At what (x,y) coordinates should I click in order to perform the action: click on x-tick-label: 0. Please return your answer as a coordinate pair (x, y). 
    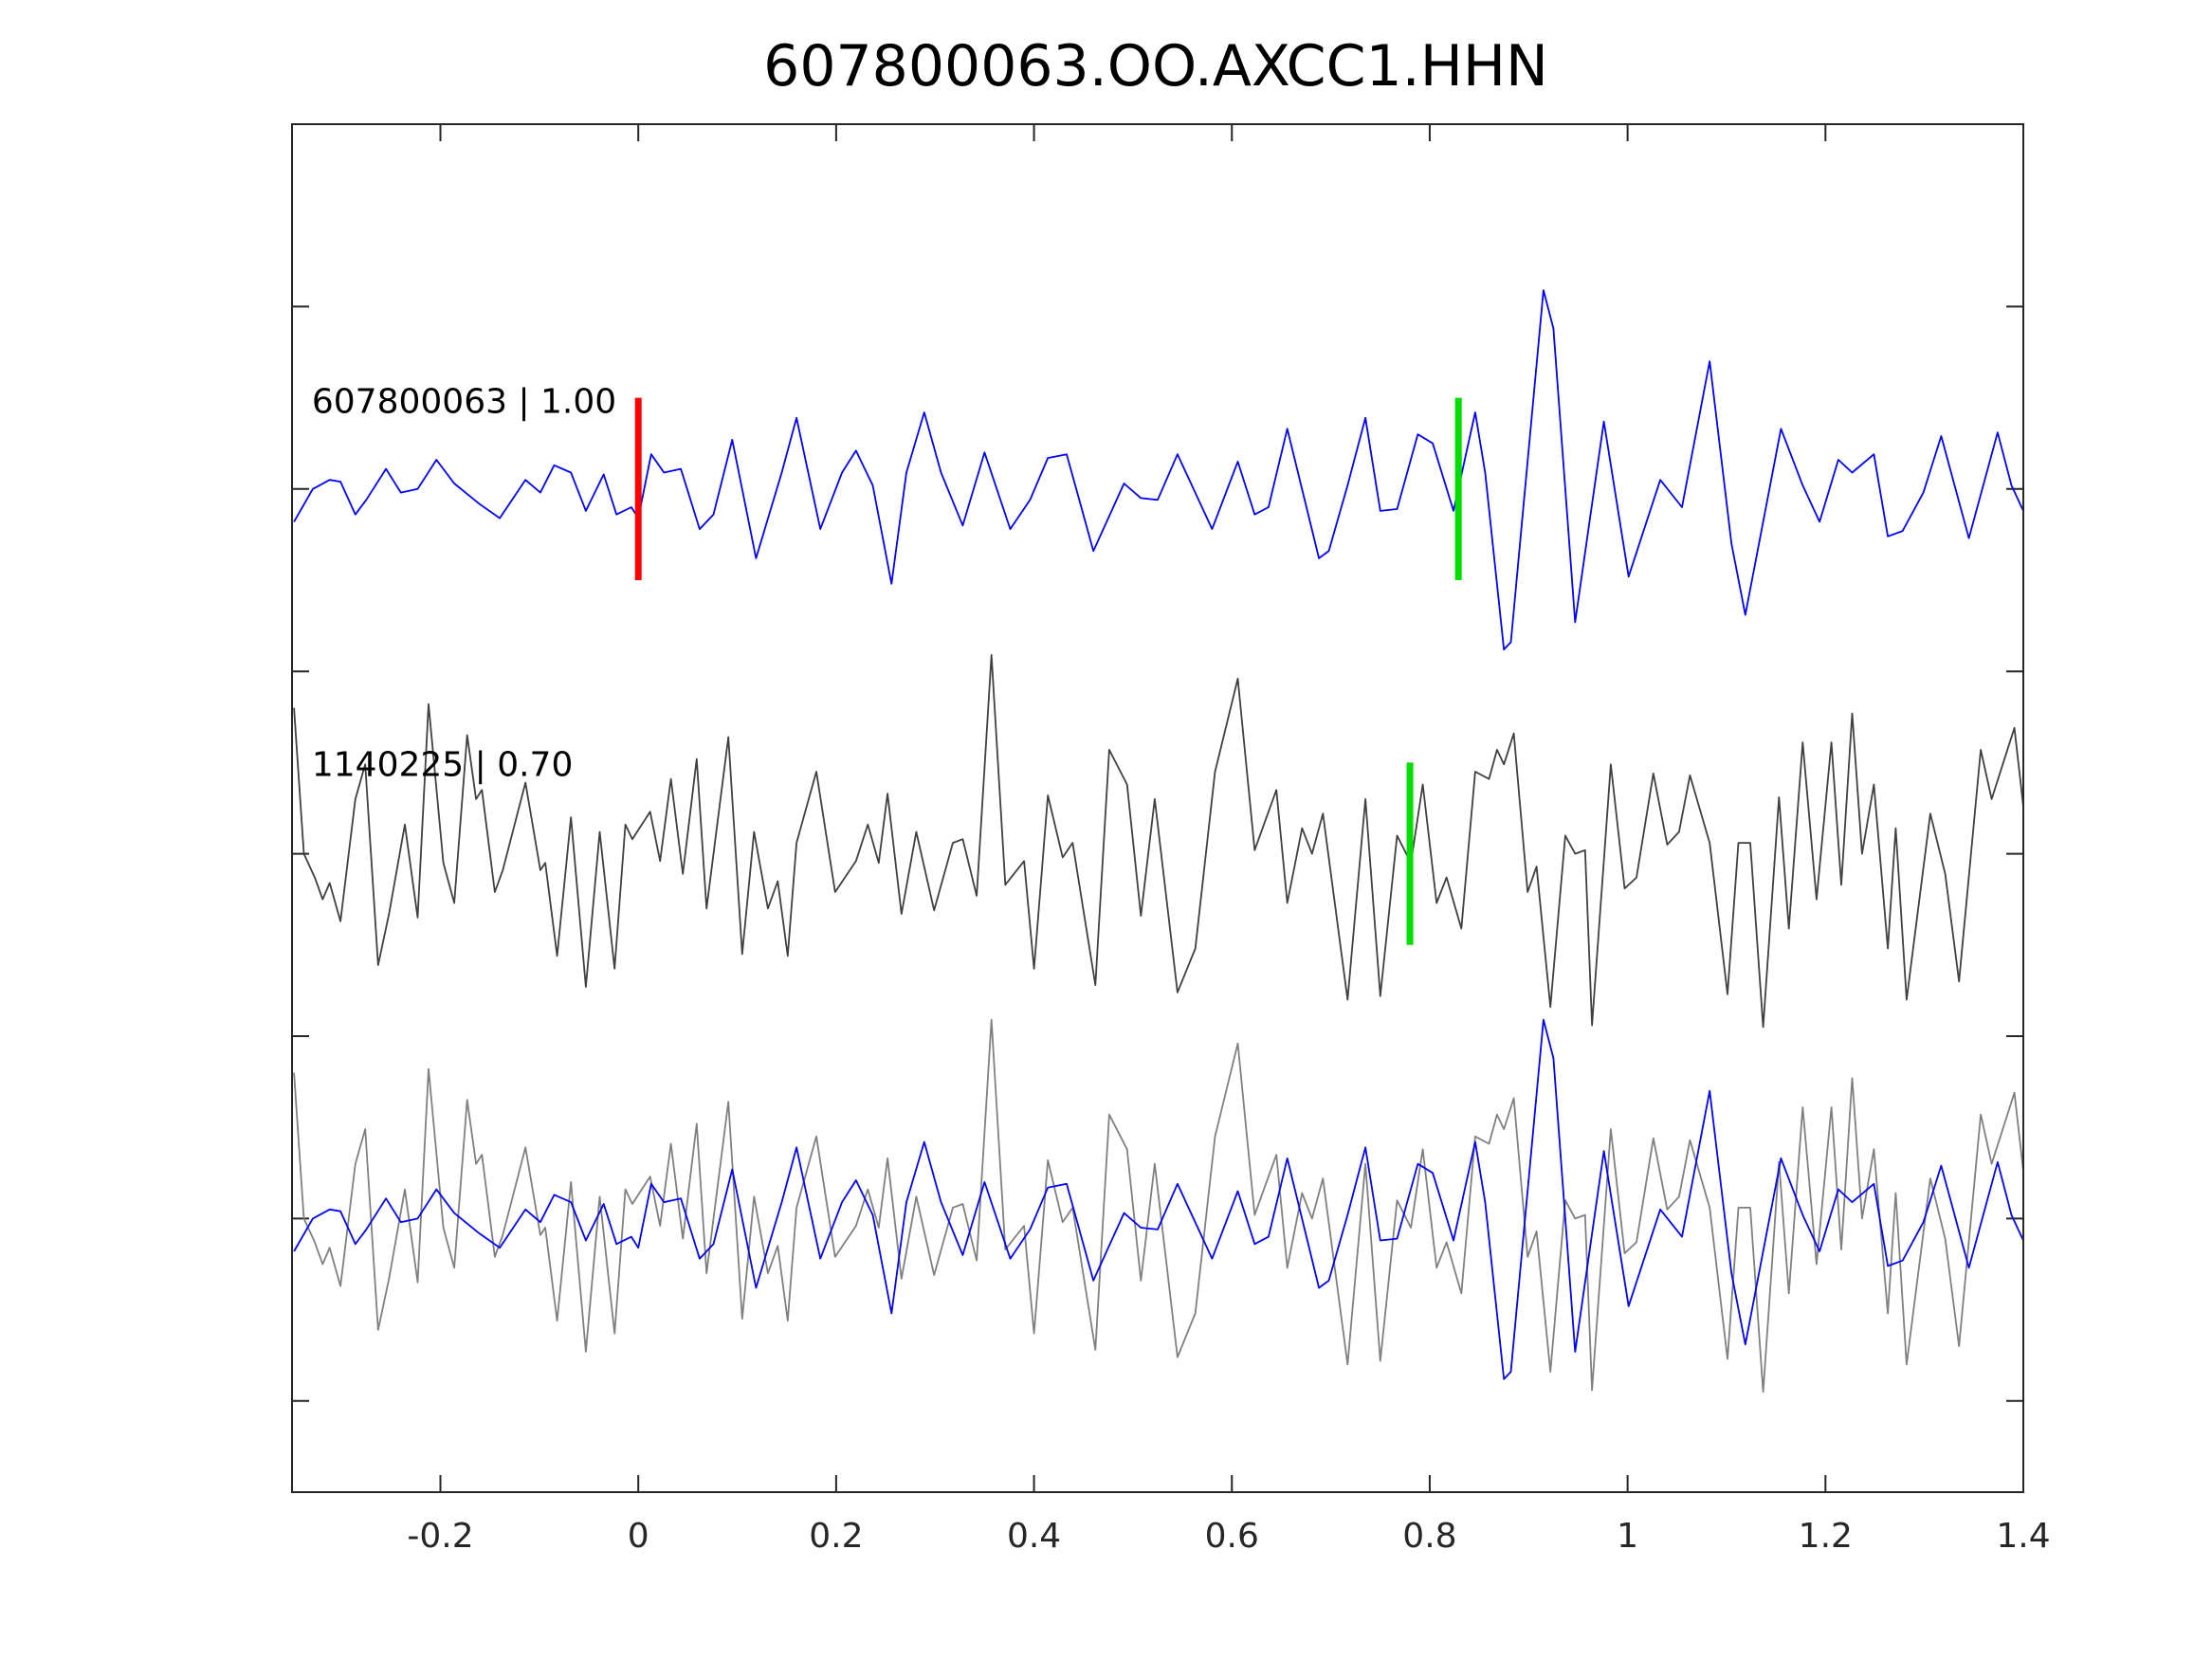
    Looking at the image, I should click on (638, 1536).